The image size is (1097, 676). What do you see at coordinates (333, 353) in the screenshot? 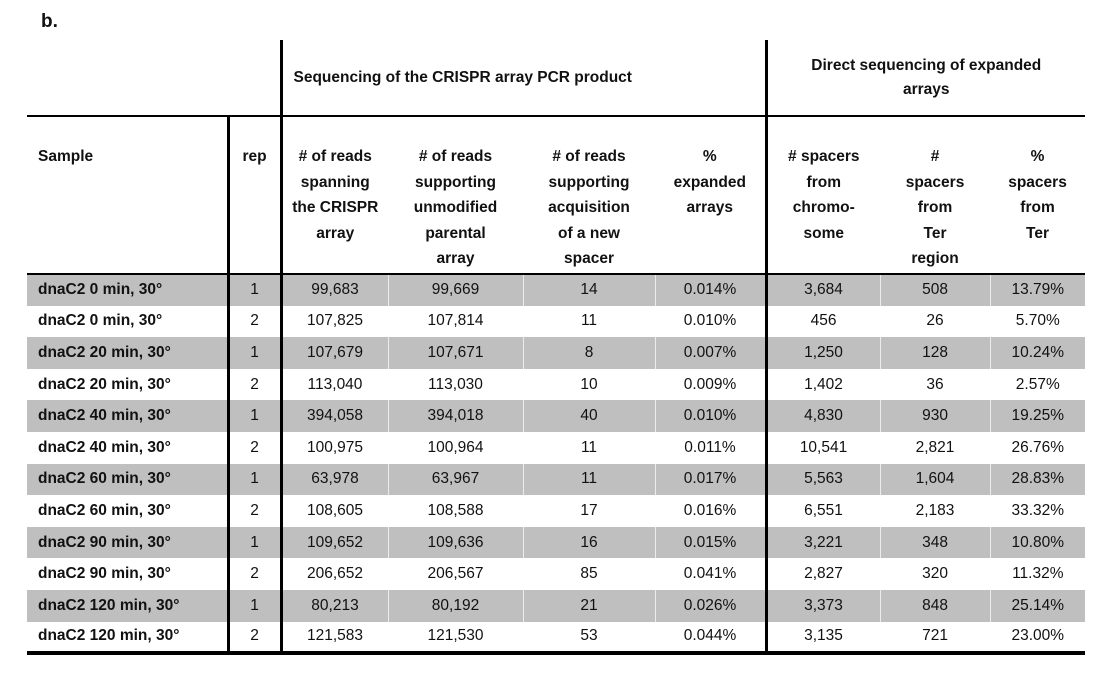
I see `cell-reads-spanning: 107,679` at bounding box center [333, 353].